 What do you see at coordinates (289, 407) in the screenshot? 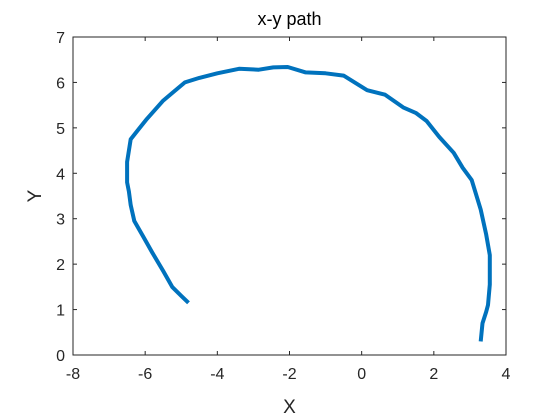
I see `x-axis-label: X` at bounding box center [289, 407].